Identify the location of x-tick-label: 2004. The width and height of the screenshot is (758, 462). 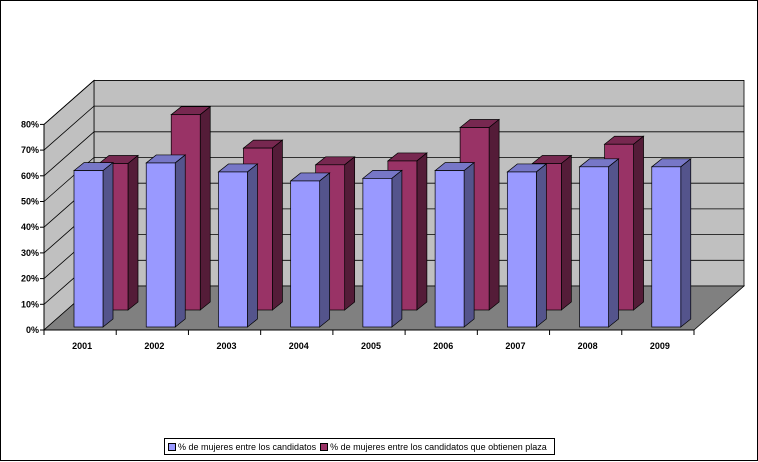
(299, 346).